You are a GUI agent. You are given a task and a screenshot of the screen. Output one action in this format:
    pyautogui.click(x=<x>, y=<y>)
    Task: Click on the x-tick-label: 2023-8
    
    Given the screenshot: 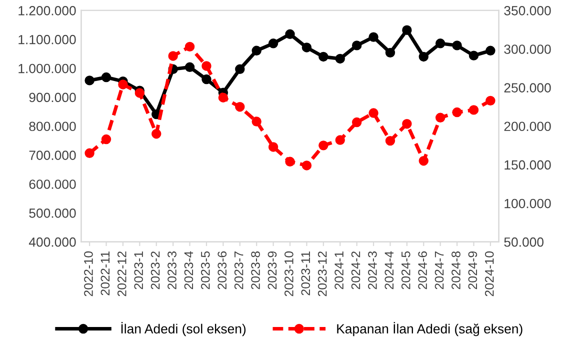 What is the action you would take?
    pyautogui.click(x=255, y=270)
    